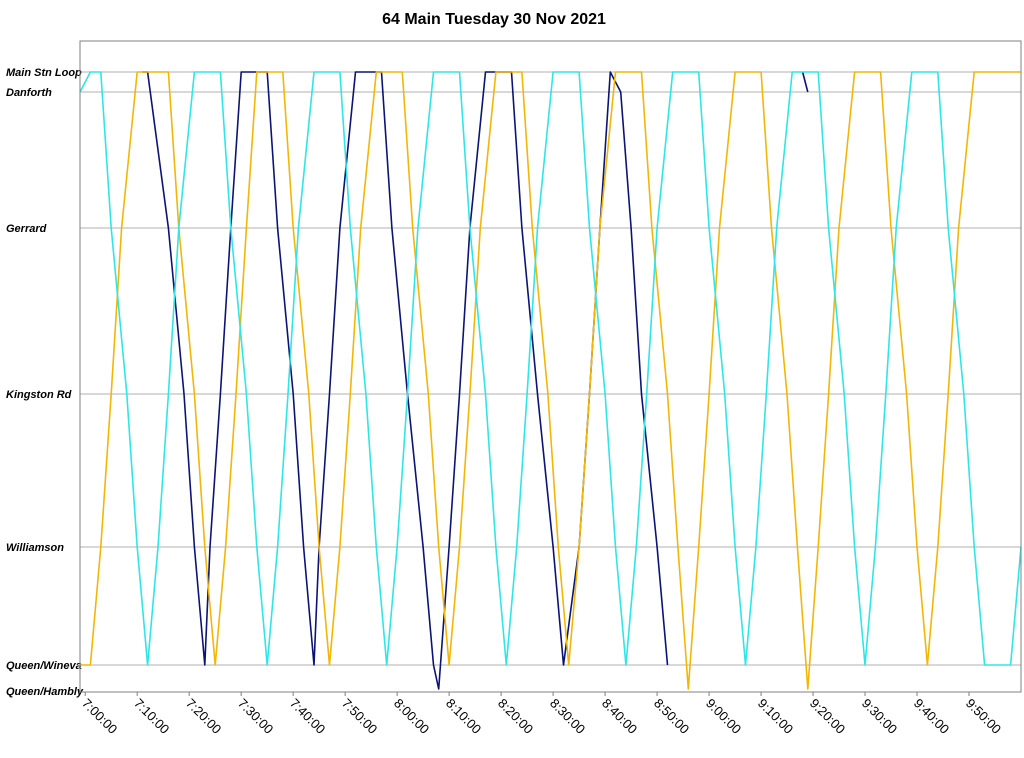  What do you see at coordinates (203, 716) in the screenshot?
I see `x-tick-label: 7:20:00` at bounding box center [203, 716].